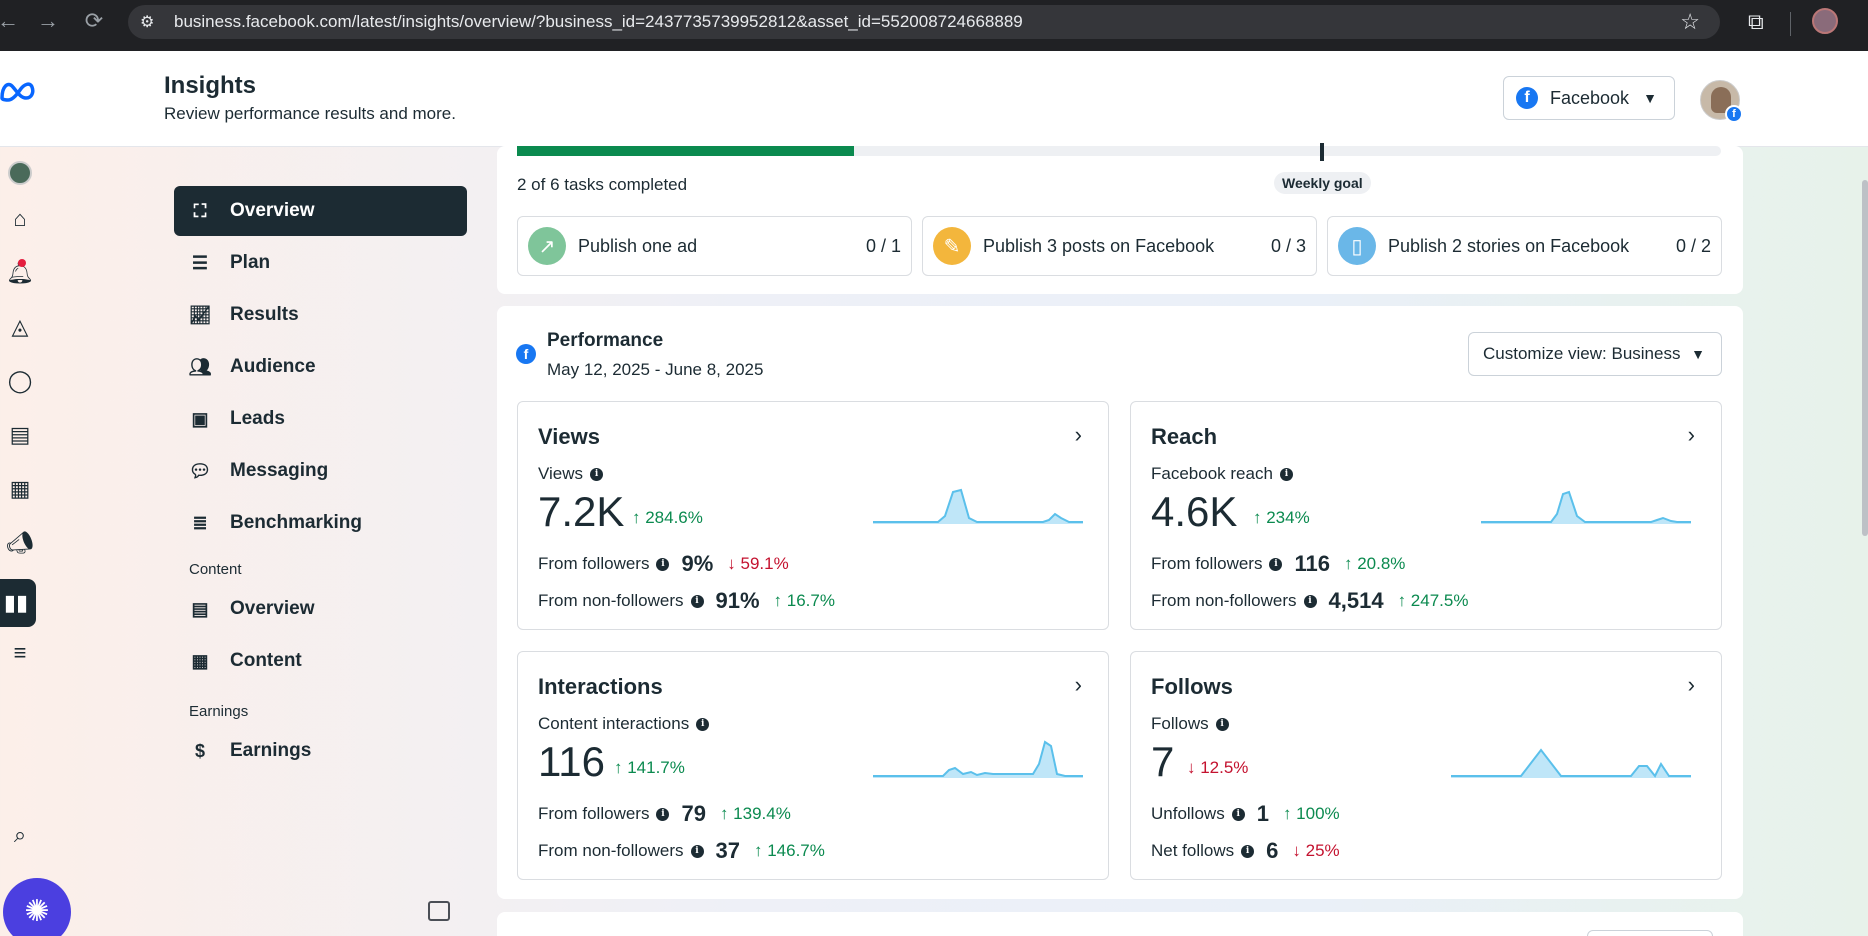 Image resolution: width=1868 pixels, height=936 pixels. Describe the element at coordinates (20, 173) in the screenshot. I see `page-avatar-icon` at that location.